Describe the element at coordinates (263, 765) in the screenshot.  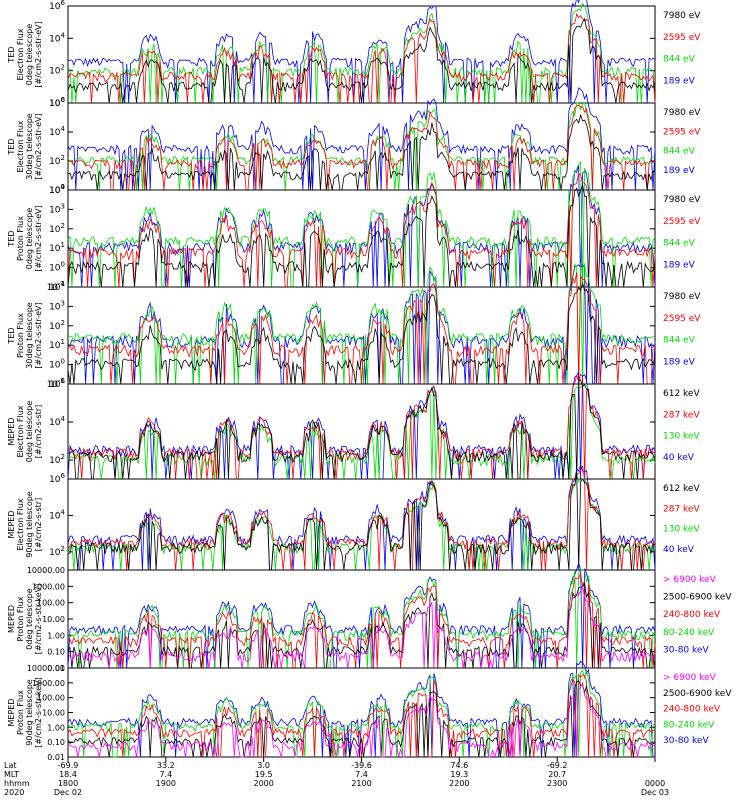
I see `x-tick-label: 3.0` at that location.